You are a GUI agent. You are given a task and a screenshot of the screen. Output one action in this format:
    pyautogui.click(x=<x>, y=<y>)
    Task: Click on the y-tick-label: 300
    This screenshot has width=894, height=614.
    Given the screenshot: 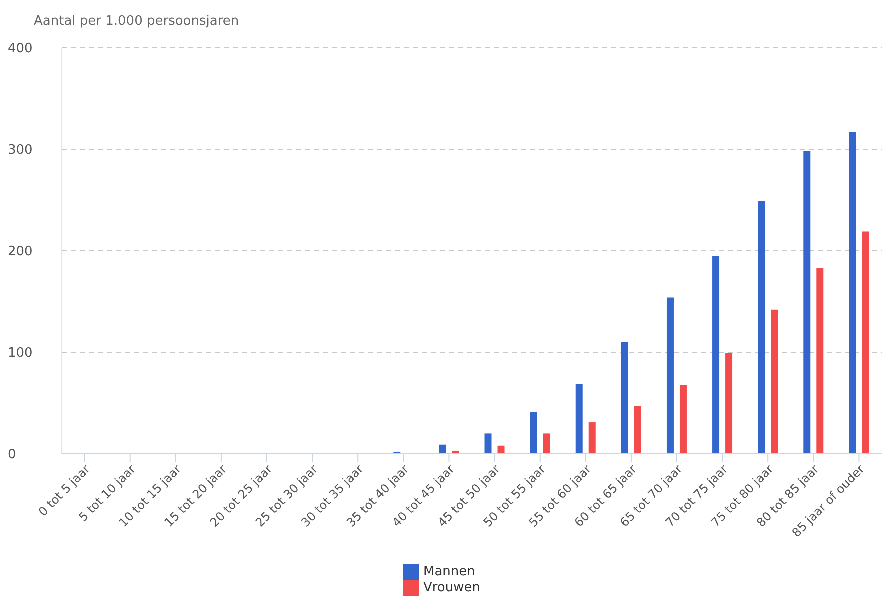 What is the action you would take?
    pyautogui.click(x=20, y=150)
    